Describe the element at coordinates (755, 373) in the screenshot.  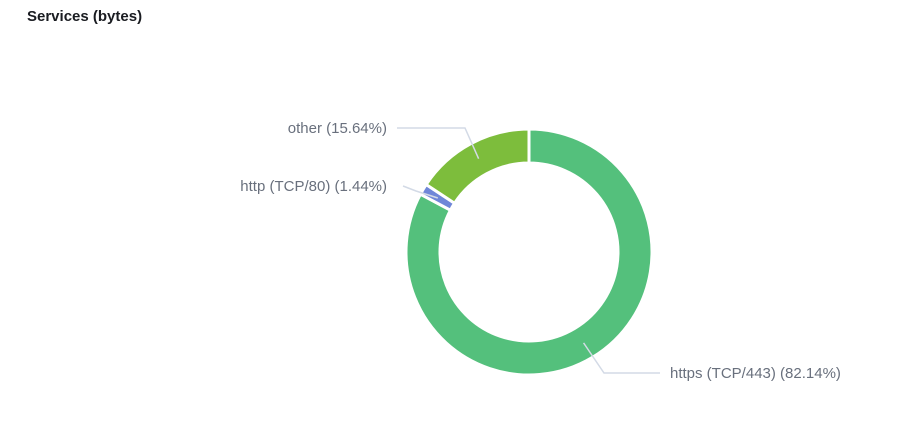
I see `slice-label-https-tcp-443: https (TCP/443) (82.14%)` at that location.